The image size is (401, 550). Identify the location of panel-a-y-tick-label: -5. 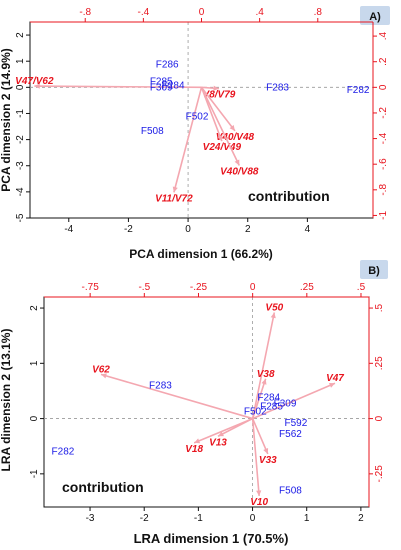
(20, 217).